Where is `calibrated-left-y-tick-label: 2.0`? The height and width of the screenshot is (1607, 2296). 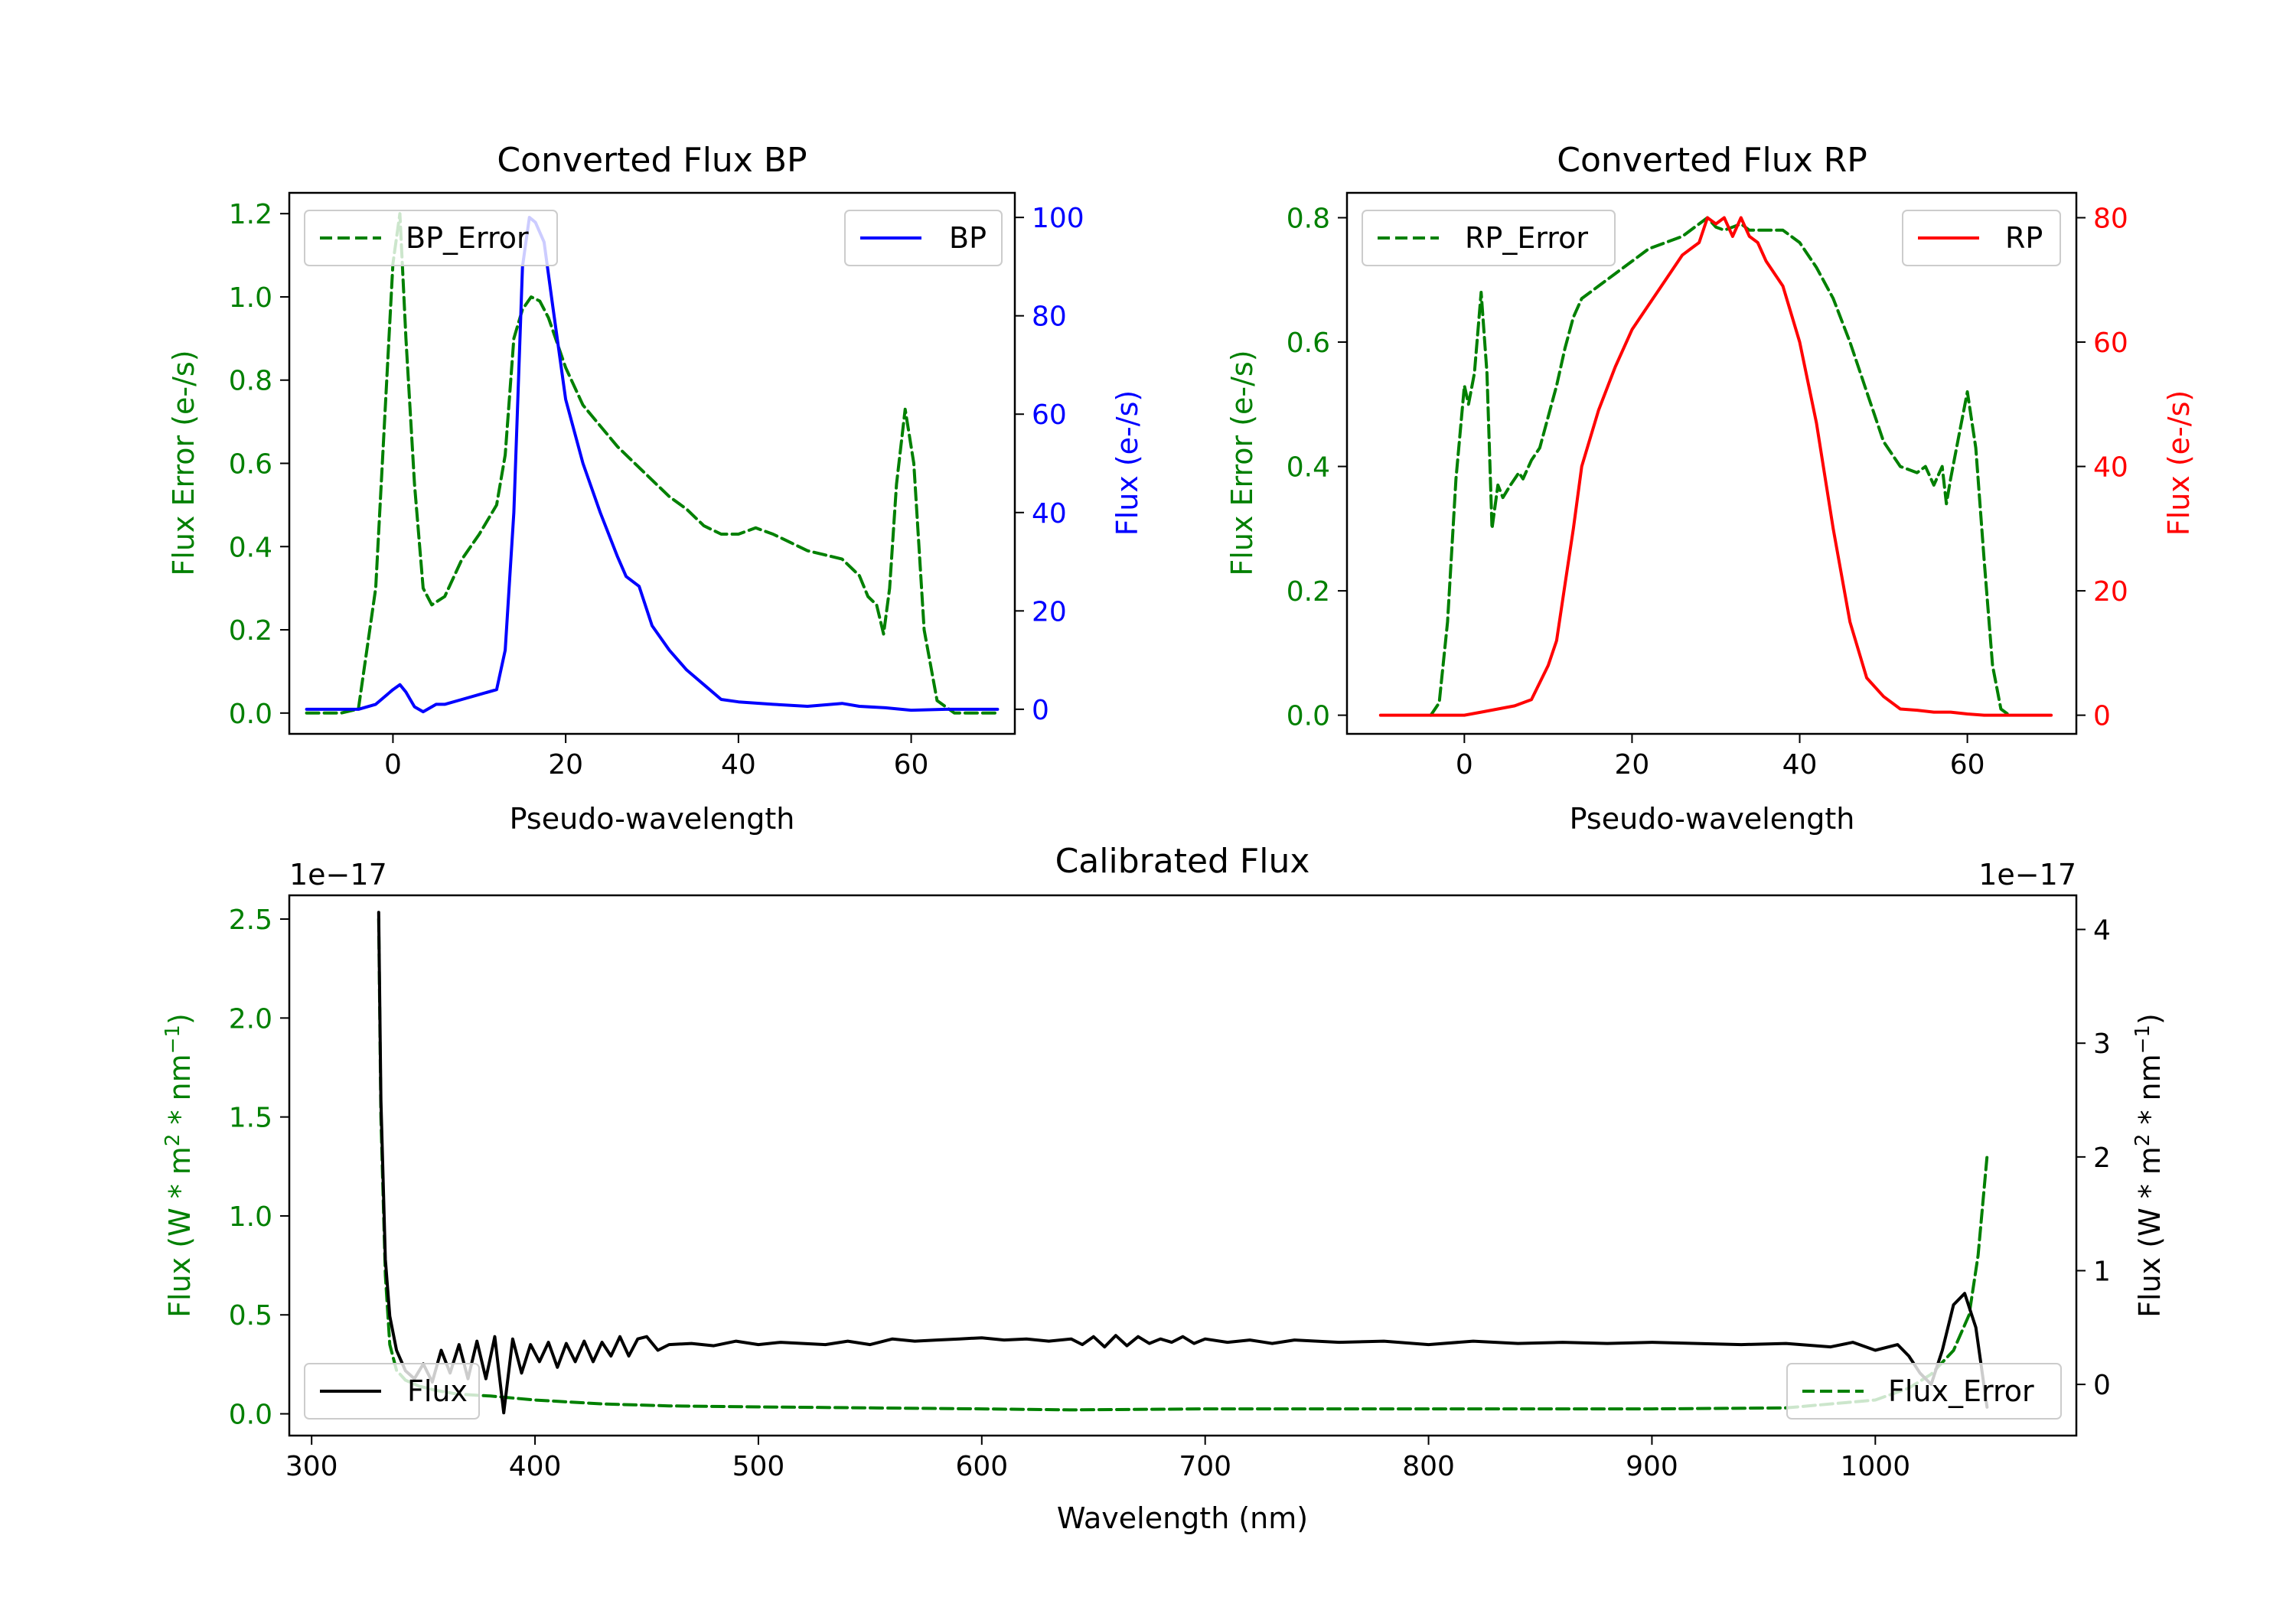 calibrated-left-y-tick-label: 2.0 is located at coordinates (250, 1019).